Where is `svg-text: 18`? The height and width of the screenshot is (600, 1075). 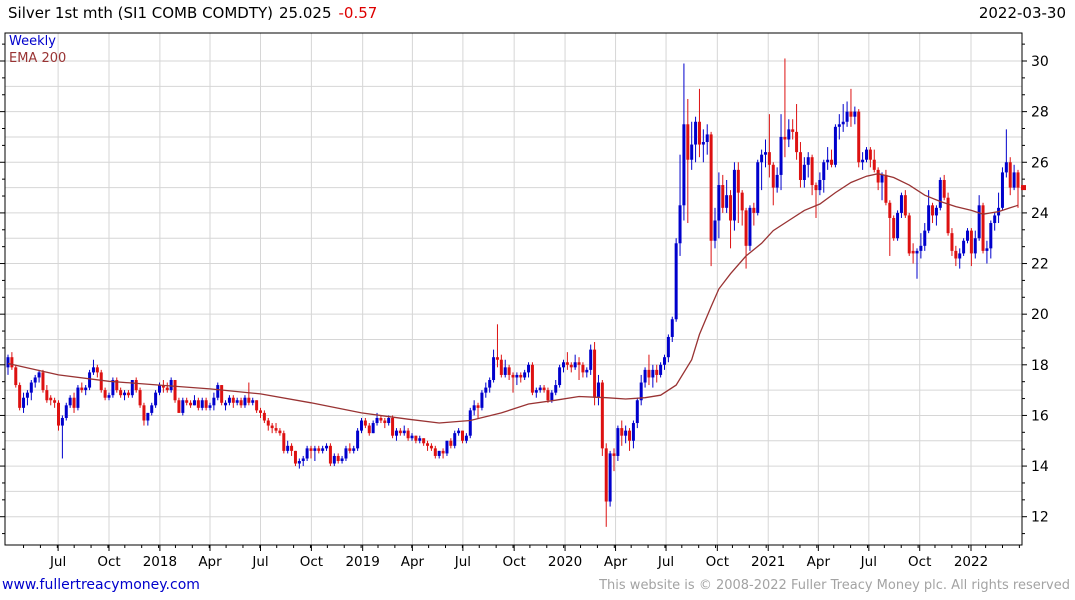
svg-text: 18 is located at coordinates (1040, 366).